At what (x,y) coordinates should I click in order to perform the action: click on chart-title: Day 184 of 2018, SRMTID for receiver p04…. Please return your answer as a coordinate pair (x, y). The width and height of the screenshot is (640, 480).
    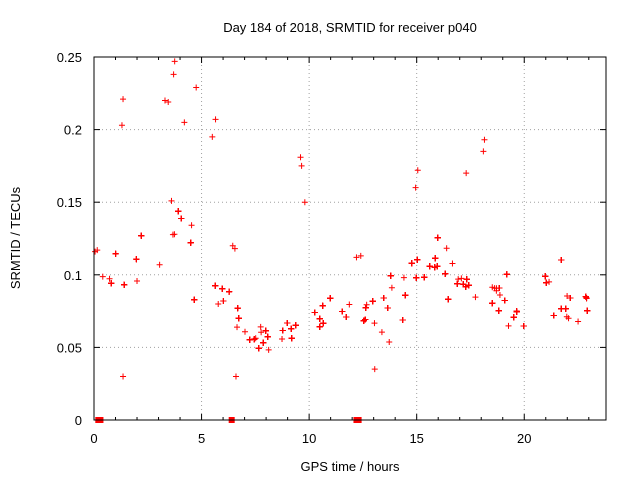
    Looking at the image, I should click on (350, 27).